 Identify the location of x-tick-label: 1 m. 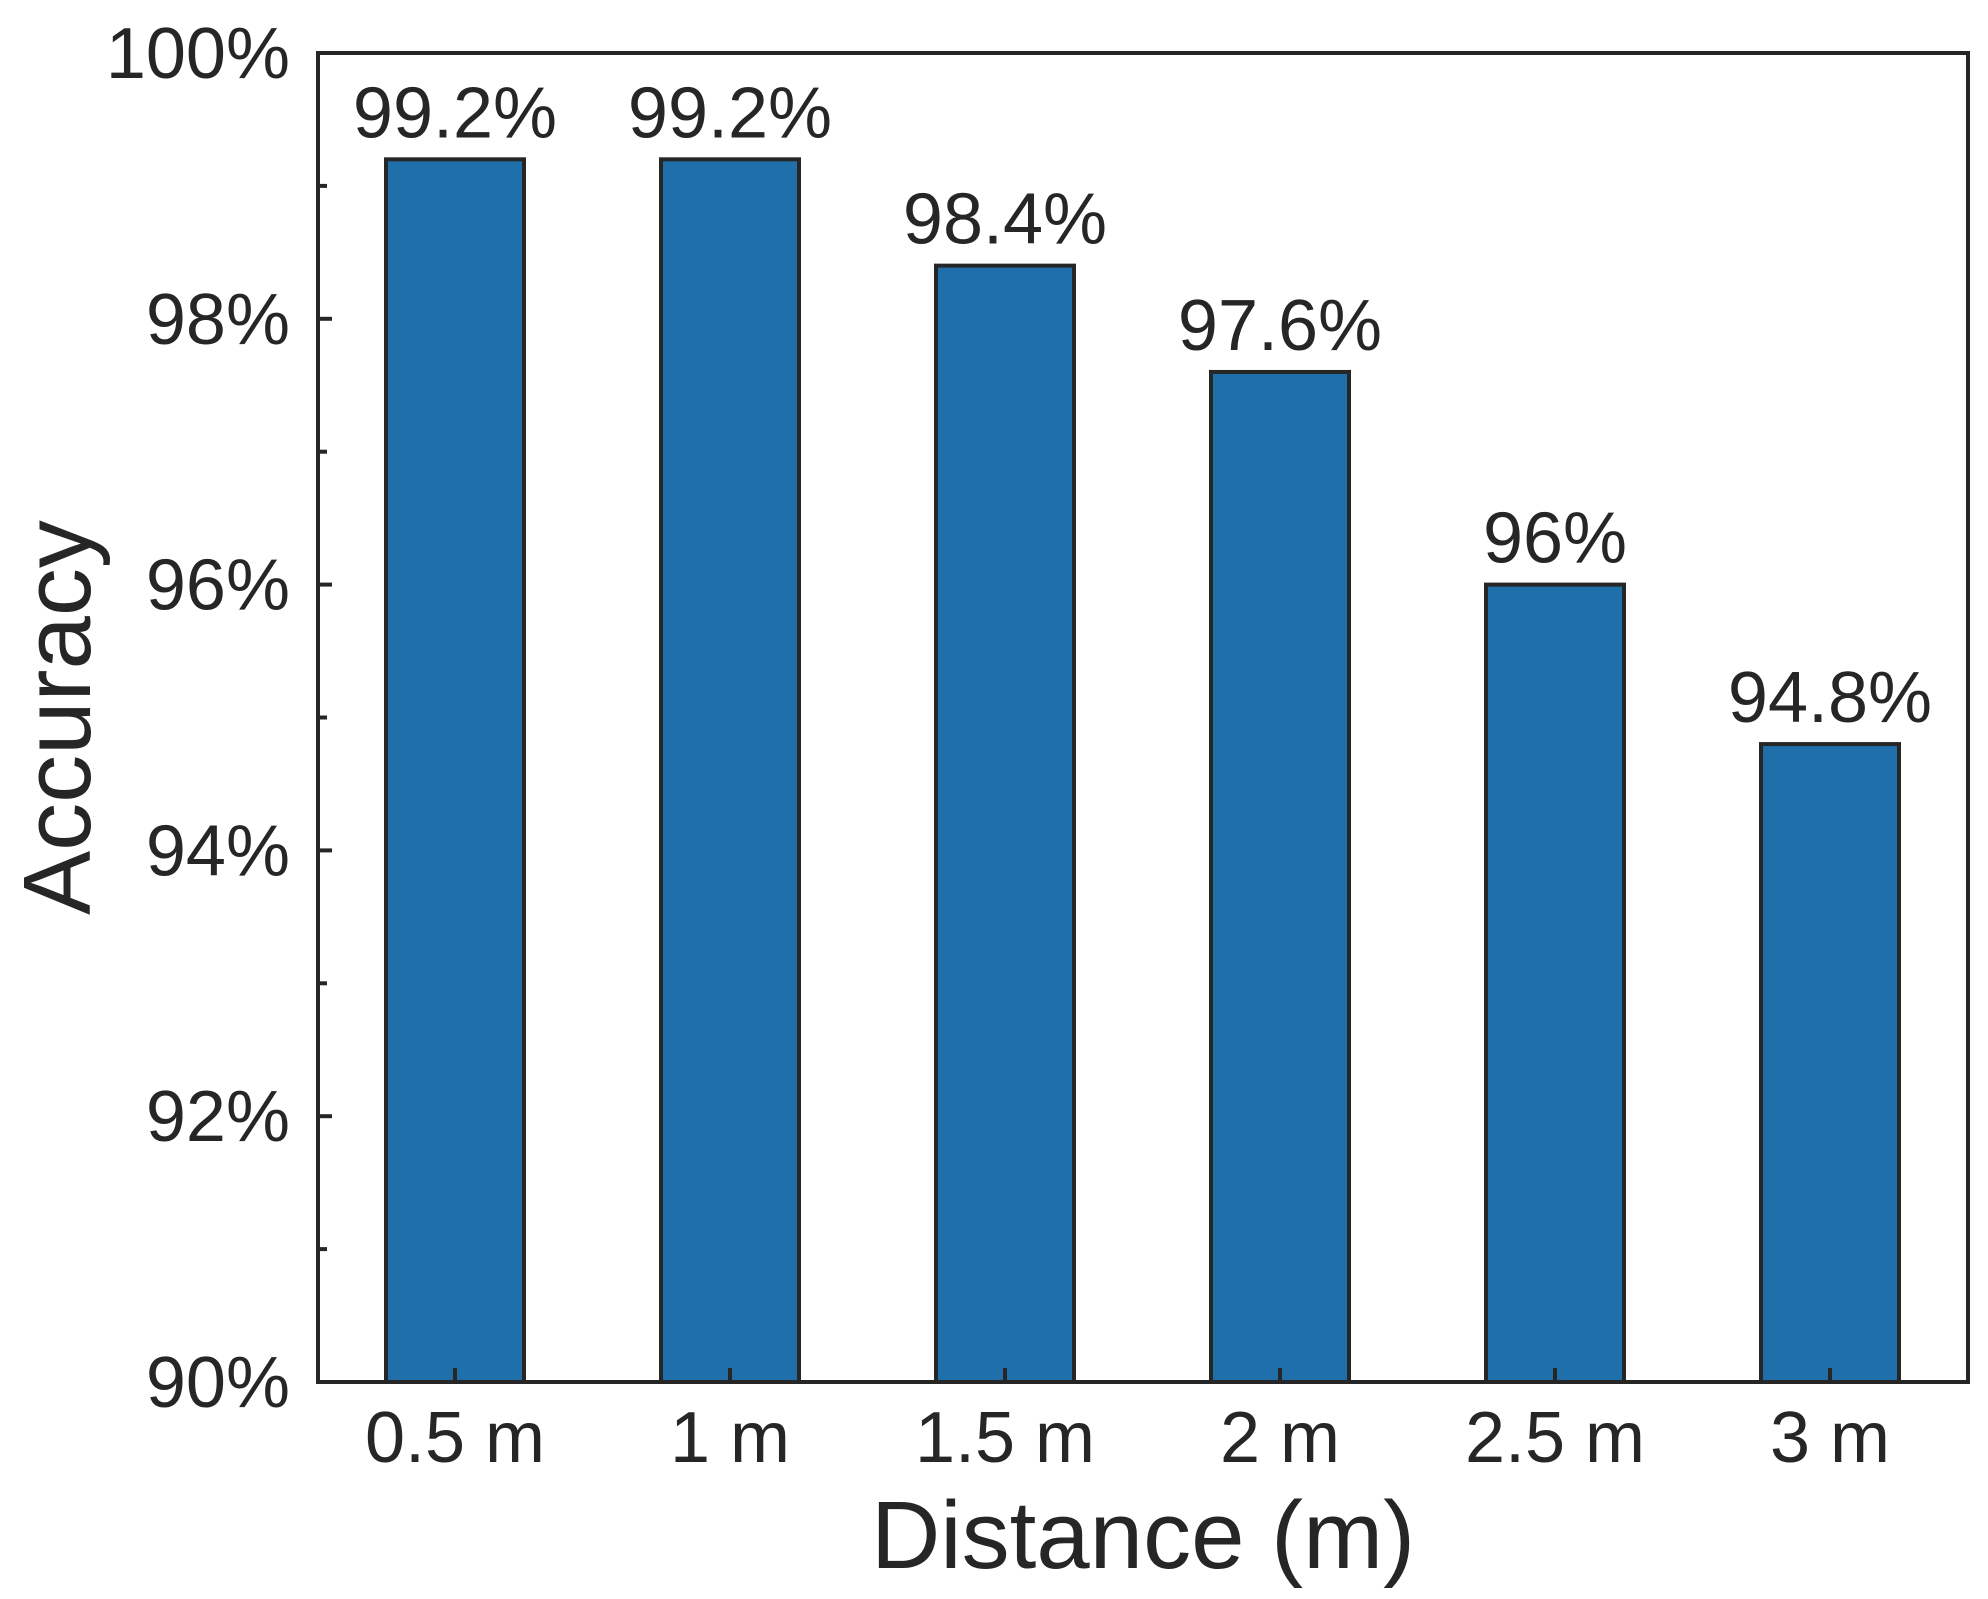
(730, 1438).